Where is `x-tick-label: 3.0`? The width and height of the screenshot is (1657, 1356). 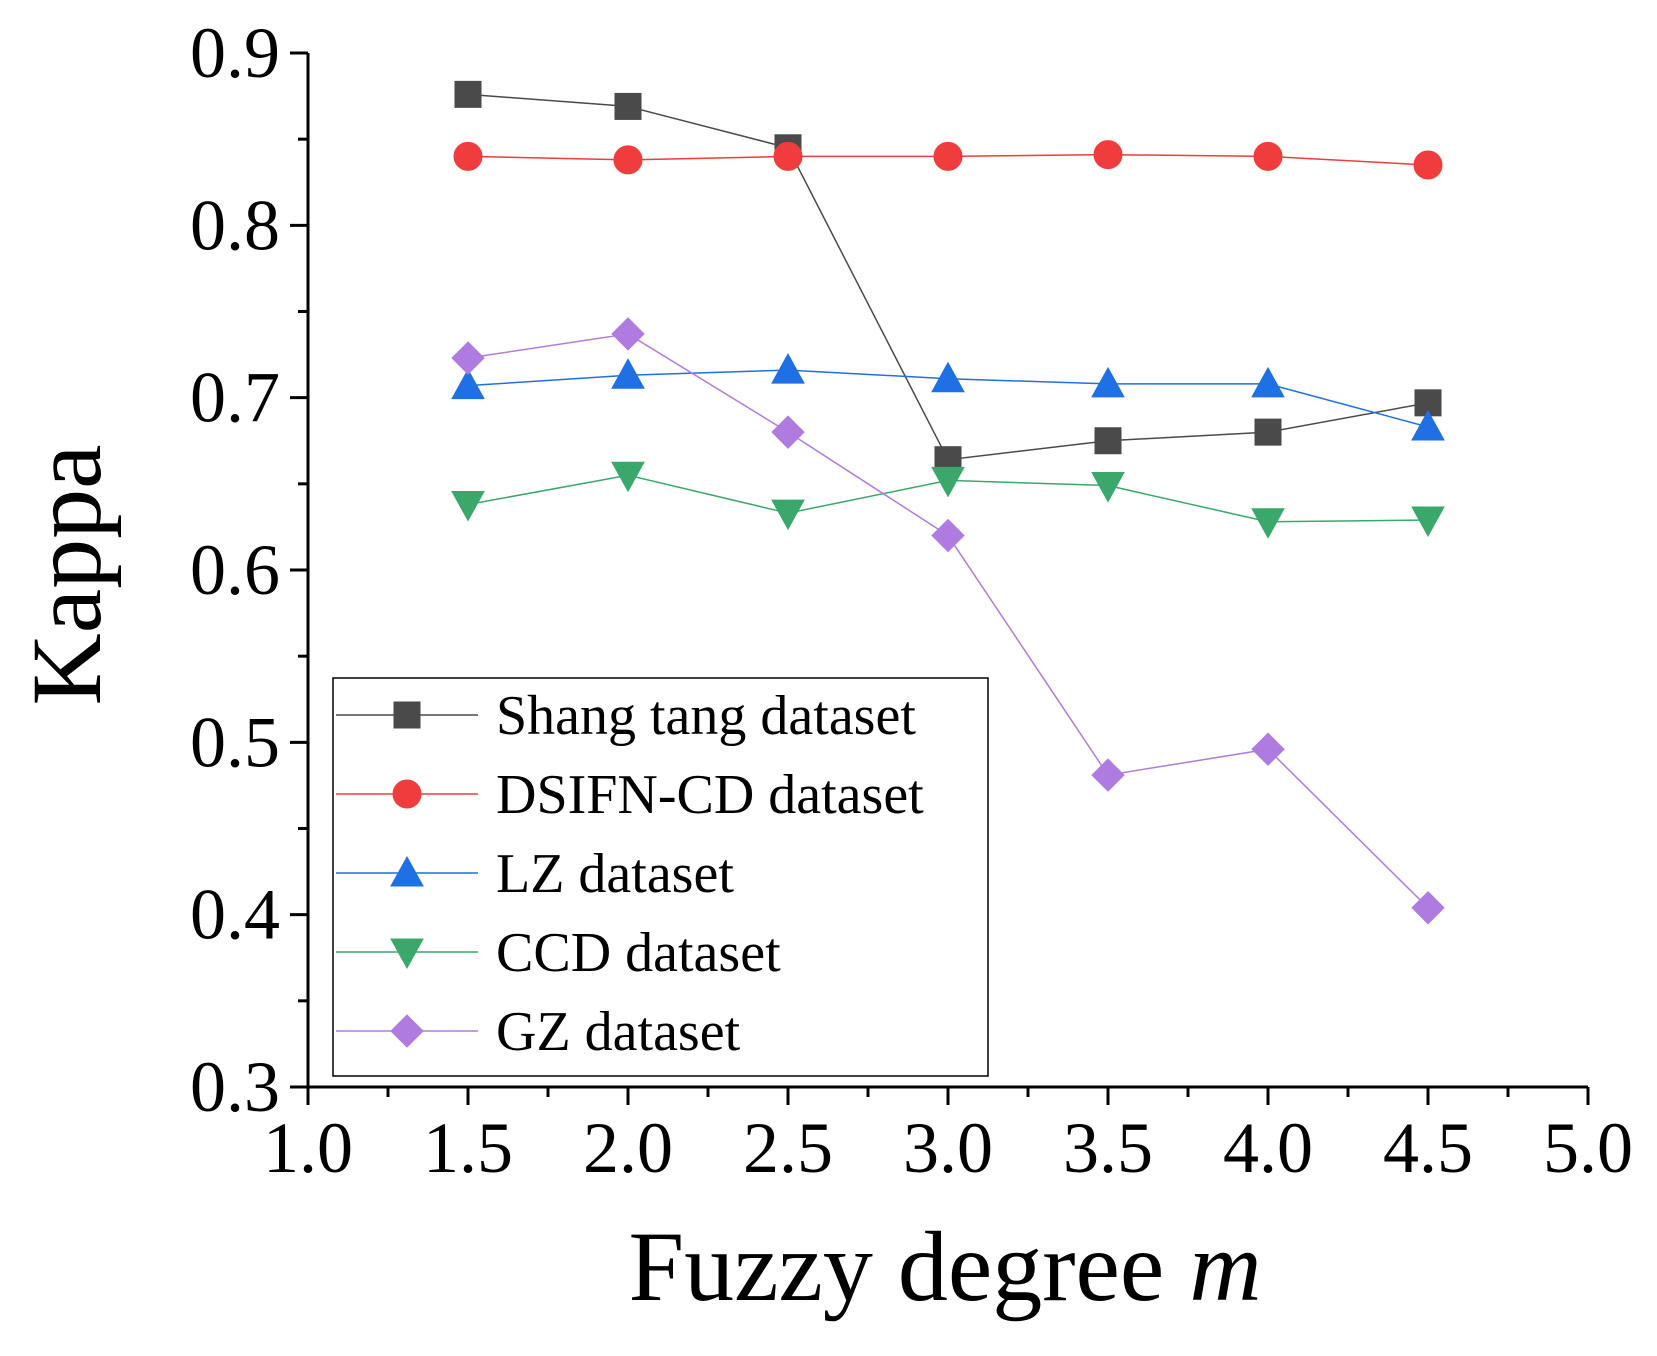 x-tick-label: 3.0 is located at coordinates (948, 1148).